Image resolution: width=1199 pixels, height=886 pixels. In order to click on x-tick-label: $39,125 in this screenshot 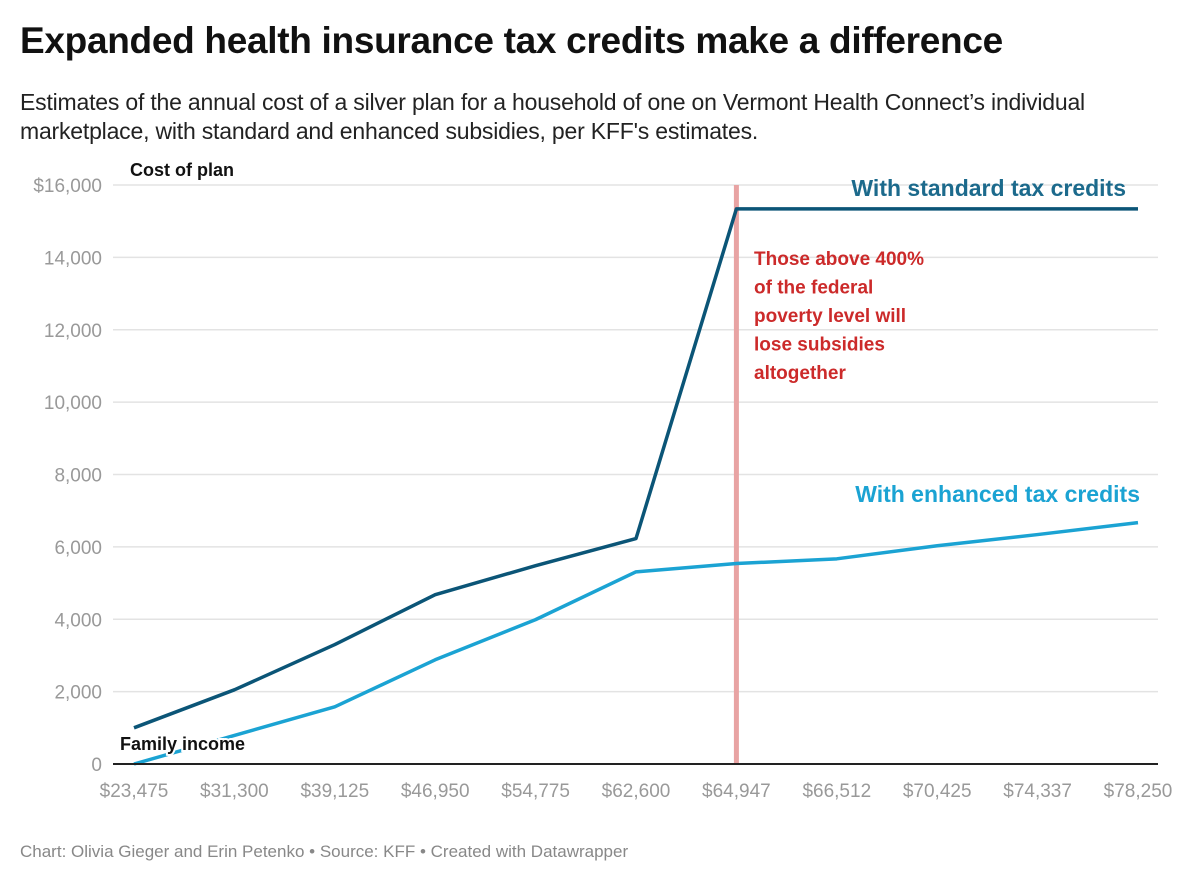, I will do `click(334, 791)`.